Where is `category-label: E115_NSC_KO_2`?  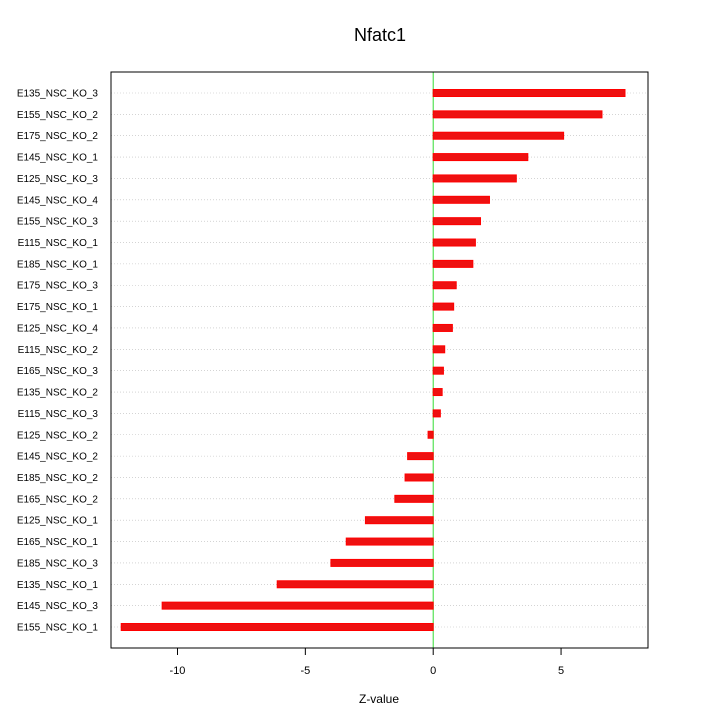 category-label: E115_NSC_KO_2 is located at coordinates (58, 350).